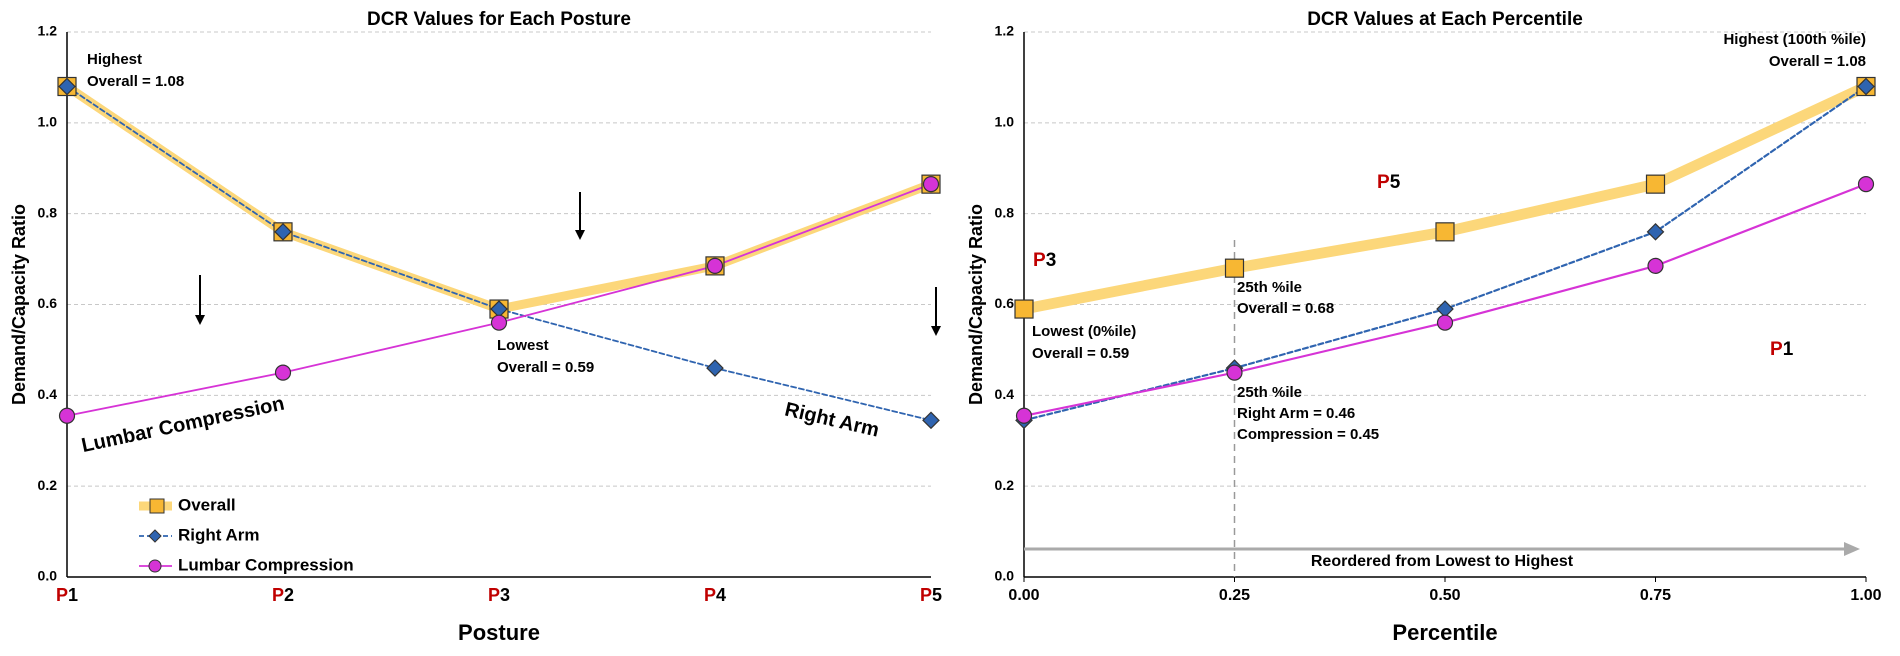 The width and height of the screenshot is (1900, 656). Describe the element at coordinates (931, 595) in the screenshot. I see `x-tick-label: P5` at that location.